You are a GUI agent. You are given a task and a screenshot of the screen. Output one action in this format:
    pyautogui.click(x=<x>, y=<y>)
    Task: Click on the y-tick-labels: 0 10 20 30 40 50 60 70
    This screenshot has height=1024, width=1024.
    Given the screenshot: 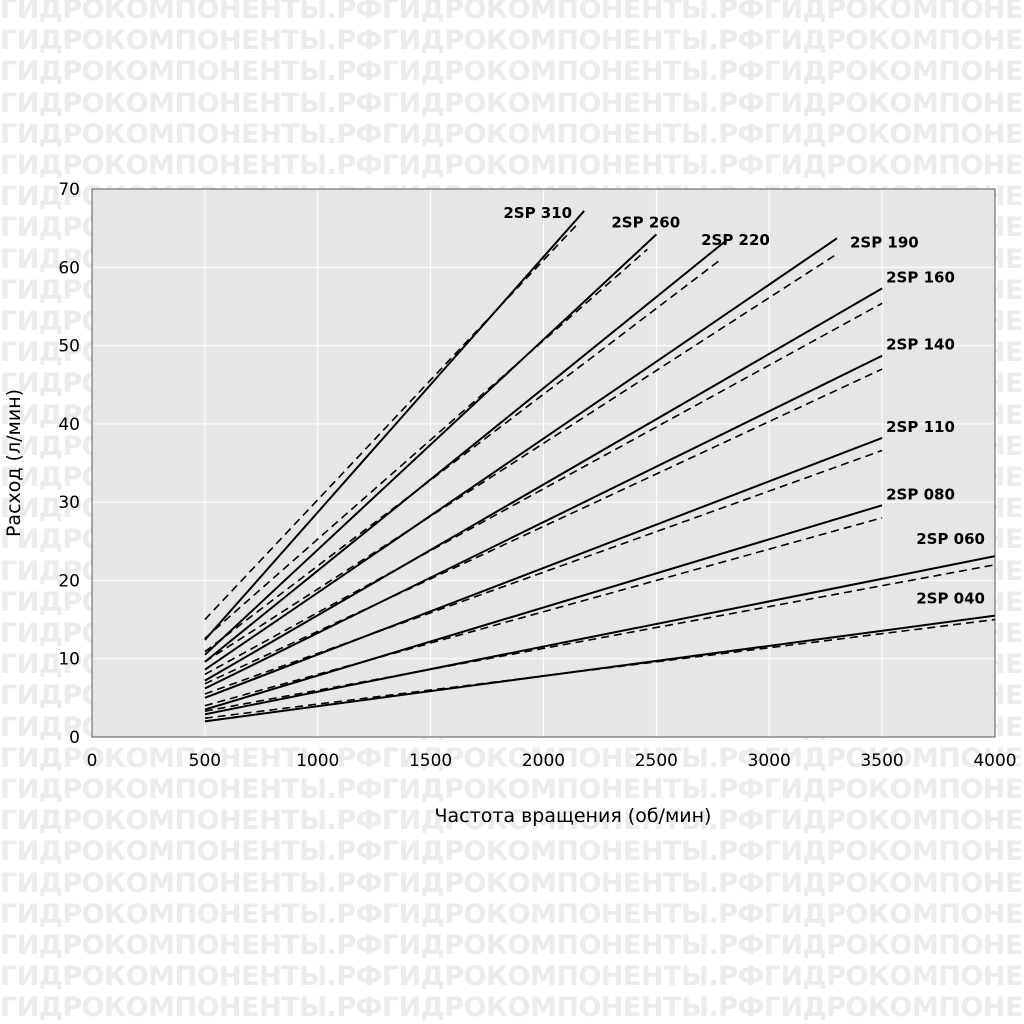 What is the action you would take?
    pyautogui.click(x=69, y=464)
    